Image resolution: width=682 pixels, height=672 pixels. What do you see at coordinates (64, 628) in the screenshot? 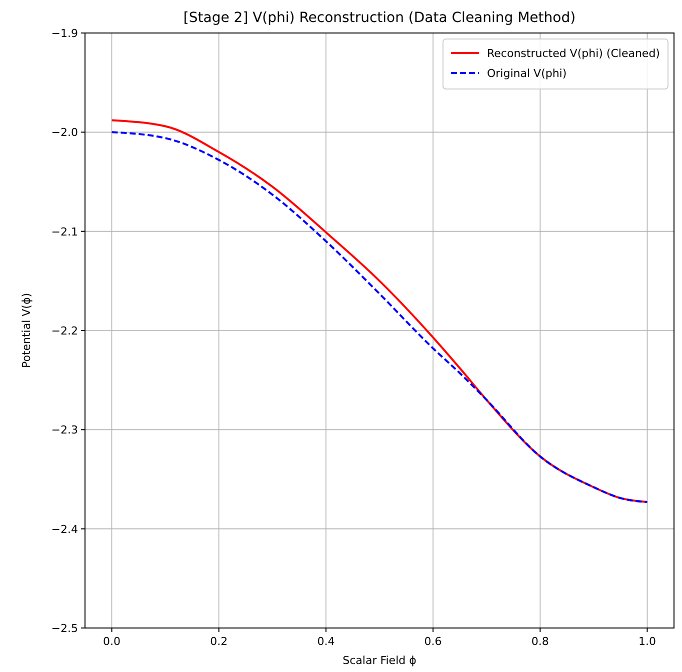
I see `y-tick-label: −2.5` at bounding box center [64, 628].